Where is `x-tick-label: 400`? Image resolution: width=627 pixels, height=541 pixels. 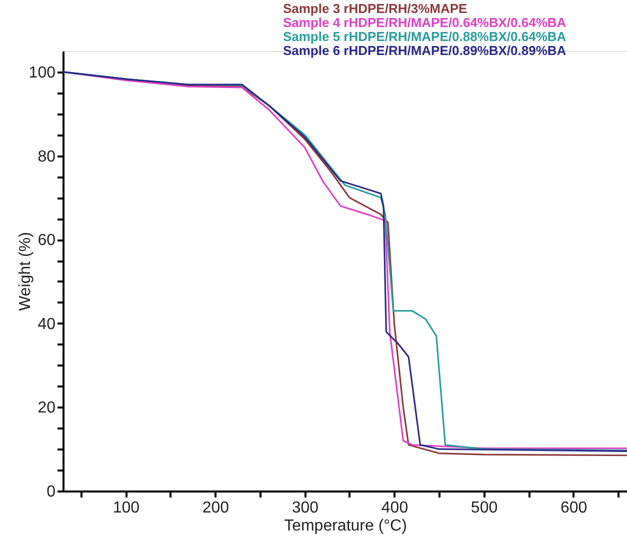 x-tick-label: 400 is located at coordinates (394, 508).